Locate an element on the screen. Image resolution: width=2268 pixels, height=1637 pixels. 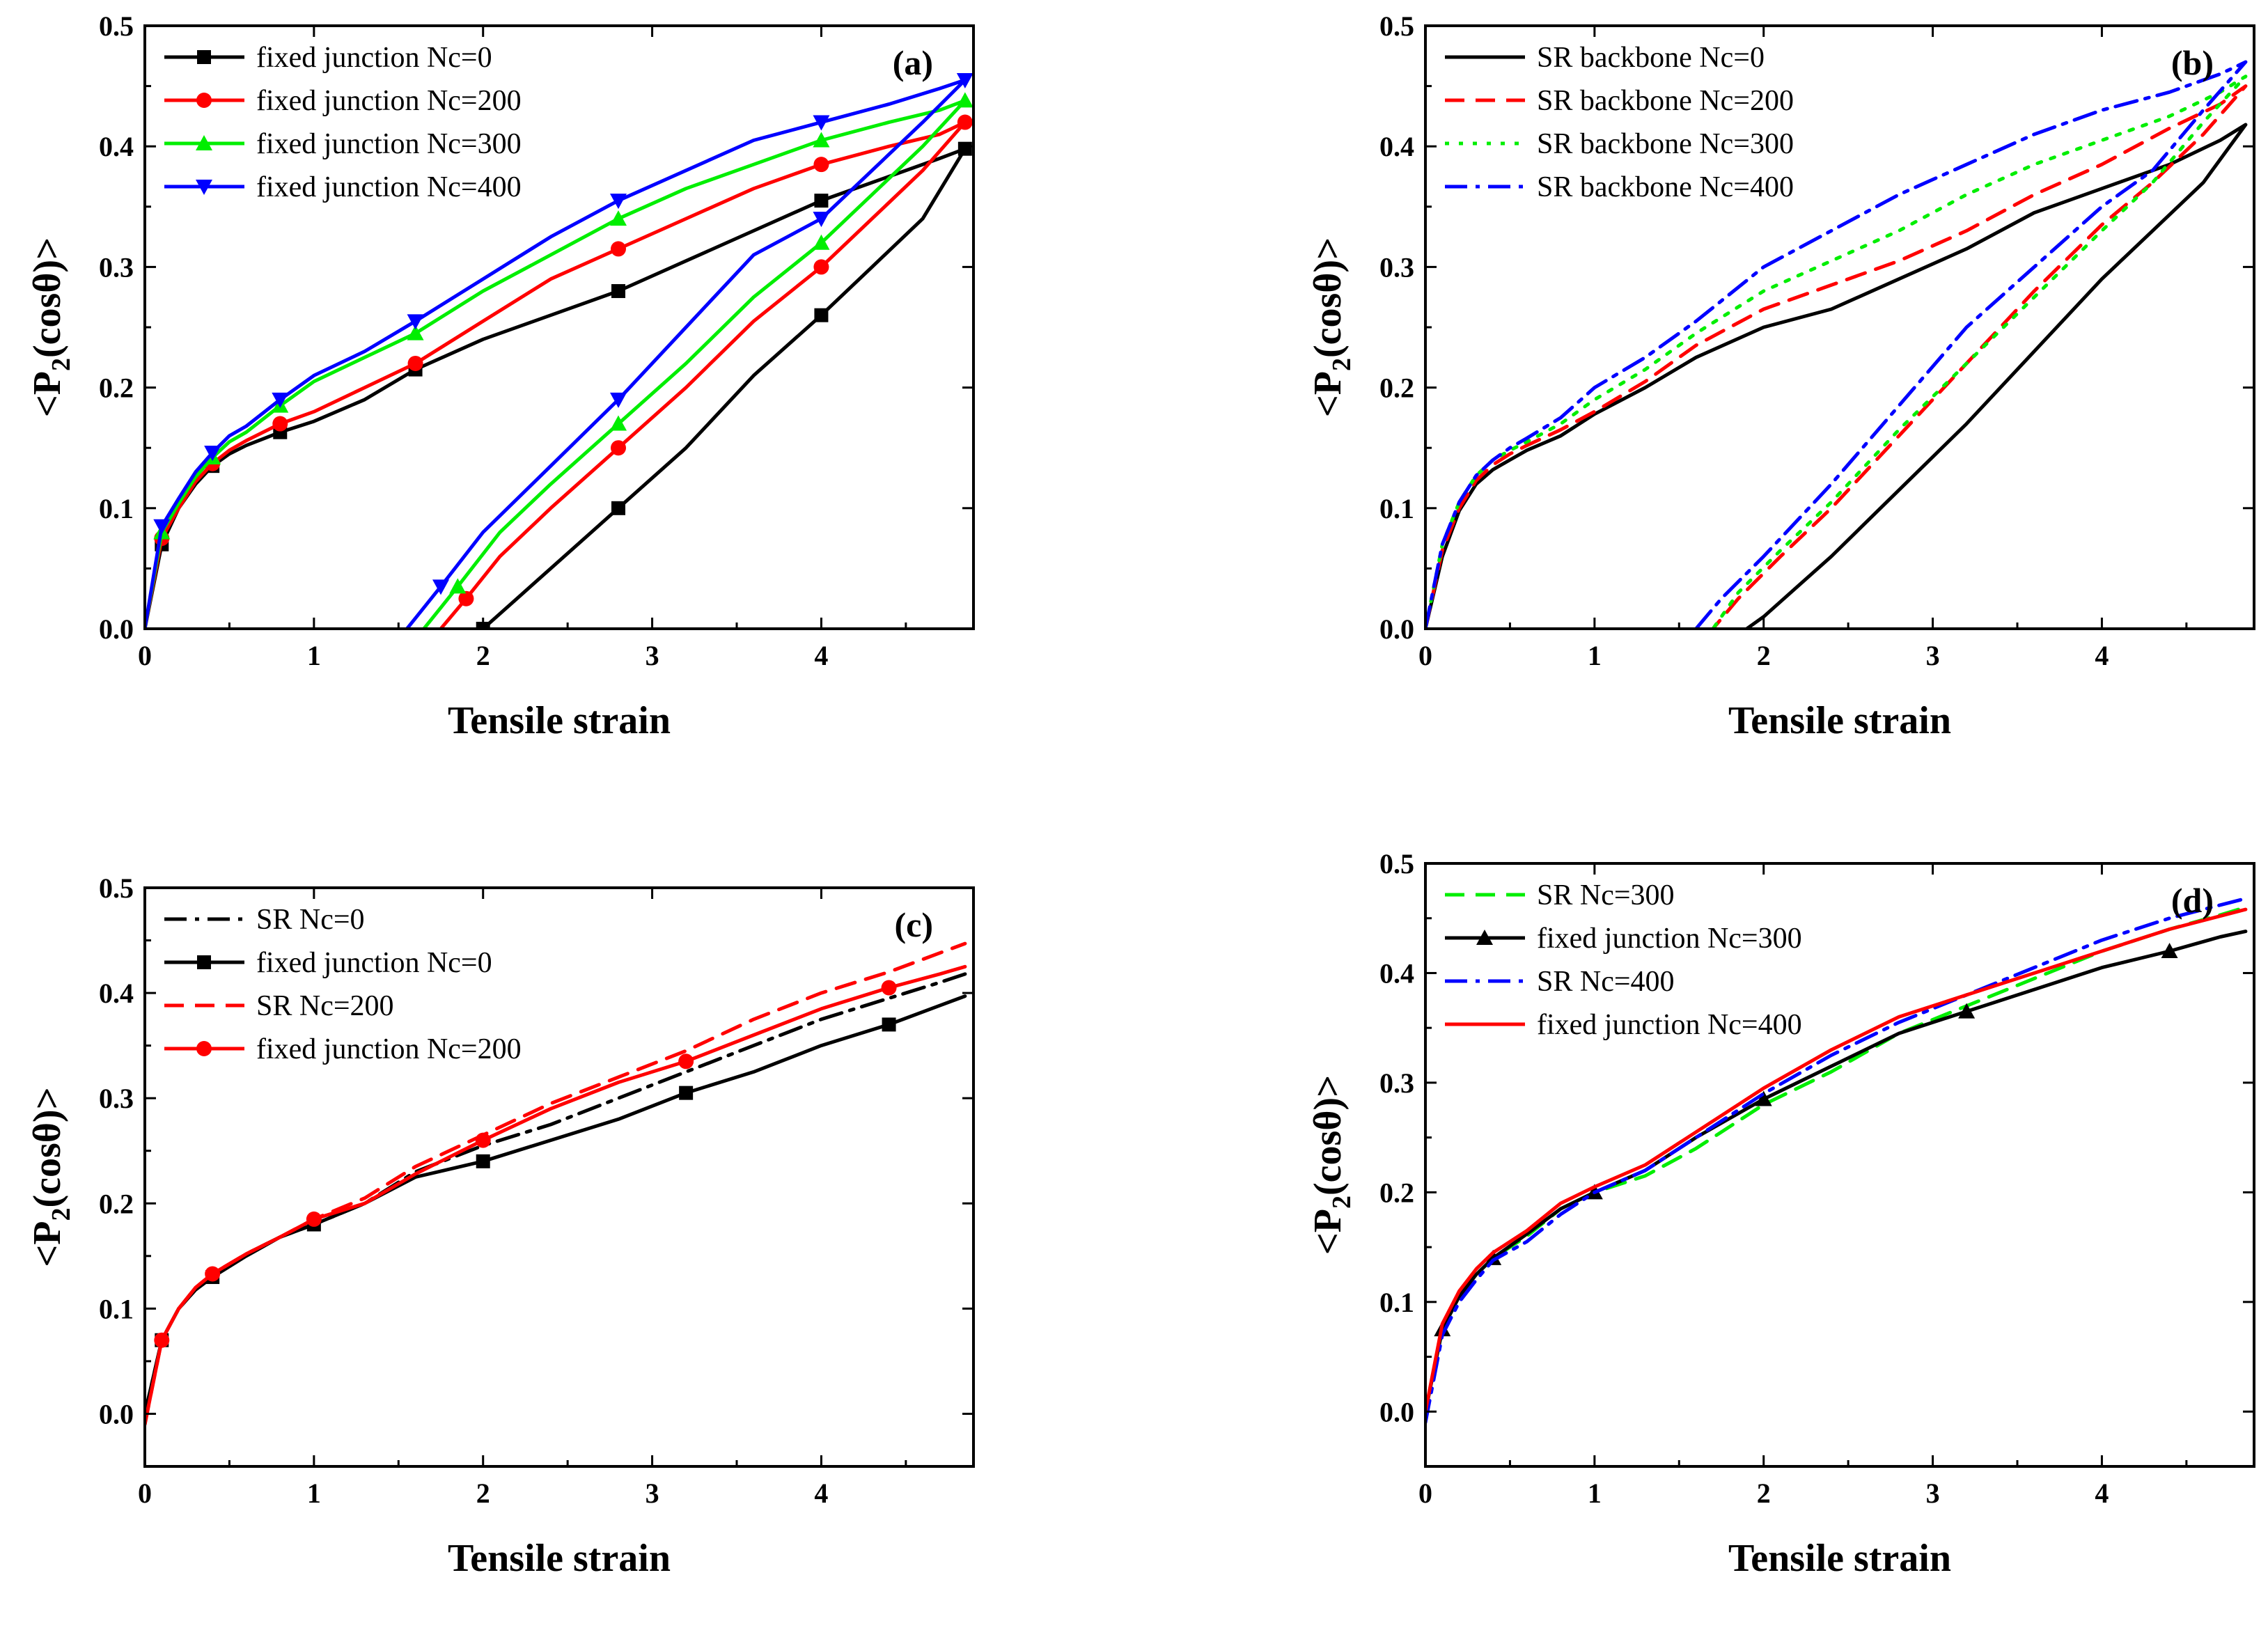
legend-entry: SR Nc=400 is located at coordinates (1606, 982).